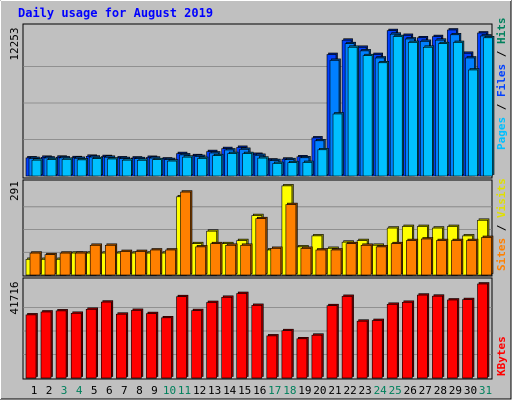 This screenshot has width=512, height=400. I want to click on day-label: 31, so click(485, 390).